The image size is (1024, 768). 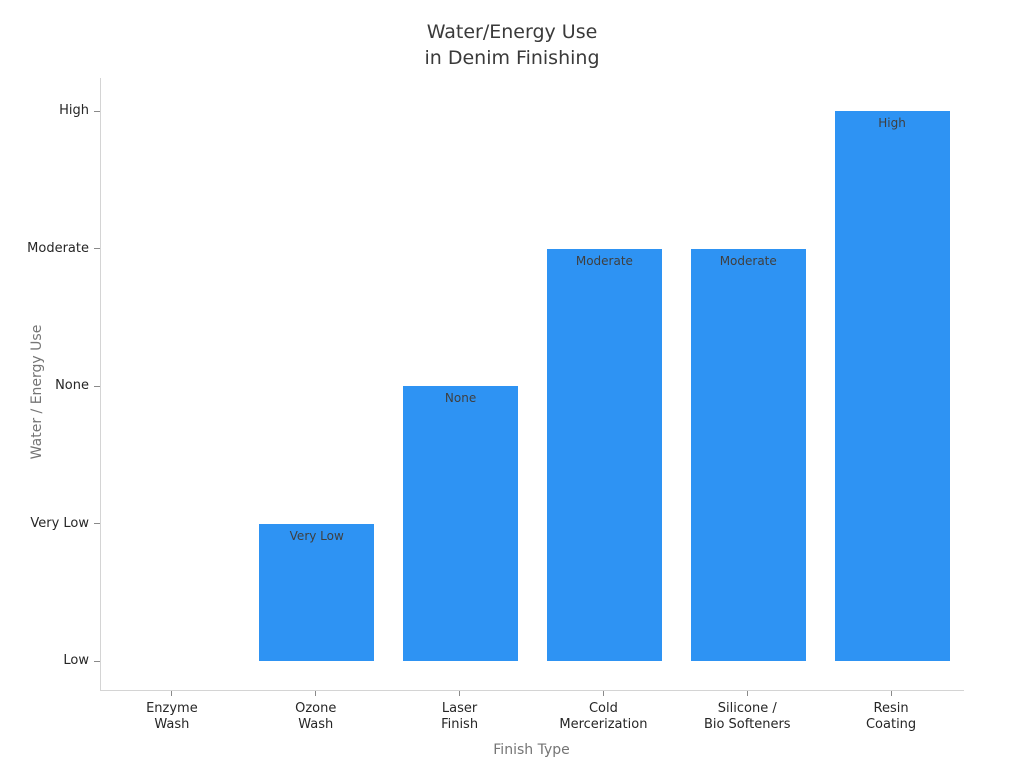 What do you see at coordinates (603, 716) in the screenshot?
I see `x-tick-label: Cold Mercerization` at bounding box center [603, 716].